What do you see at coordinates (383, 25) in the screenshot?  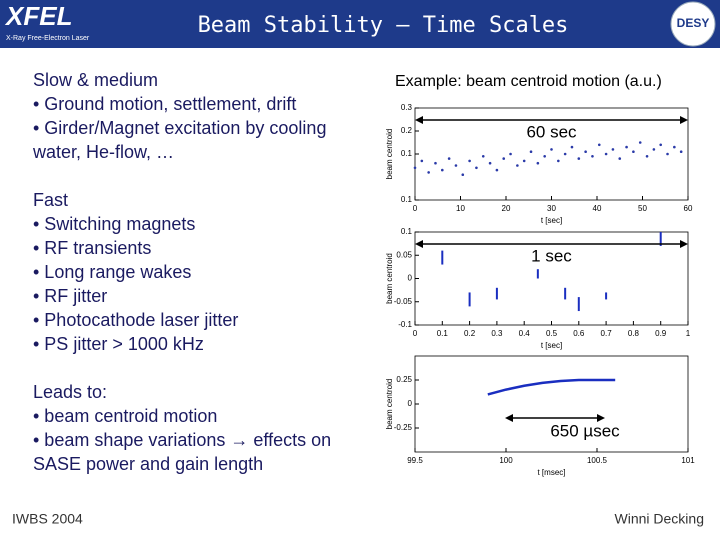 I see `slide-title: Beam Stability – Time Scales` at bounding box center [383, 25].